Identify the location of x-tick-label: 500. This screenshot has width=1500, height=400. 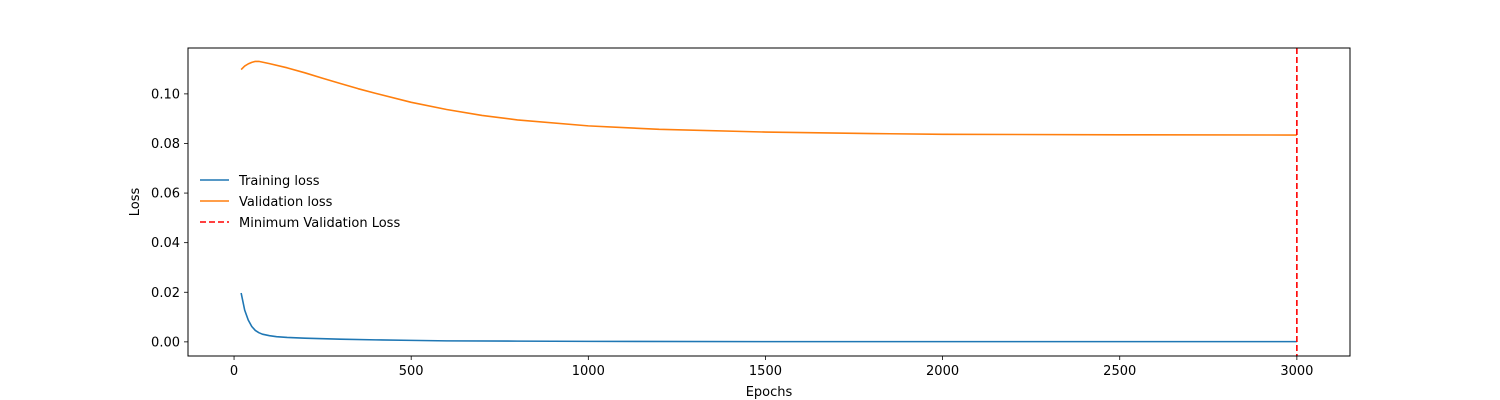
(411, 371).